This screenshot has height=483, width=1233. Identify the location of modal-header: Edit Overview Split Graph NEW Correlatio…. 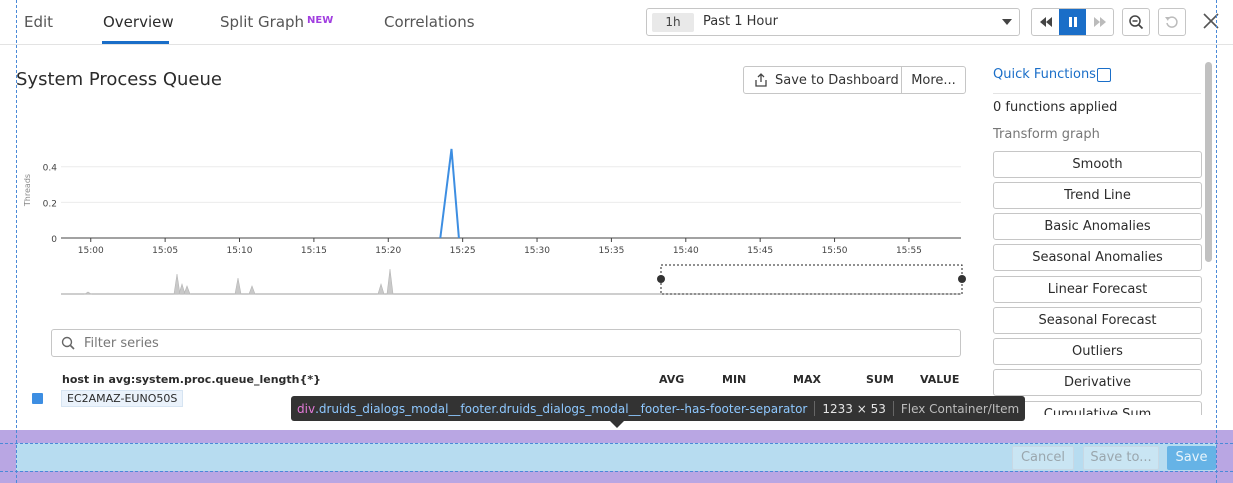
(616, 22).